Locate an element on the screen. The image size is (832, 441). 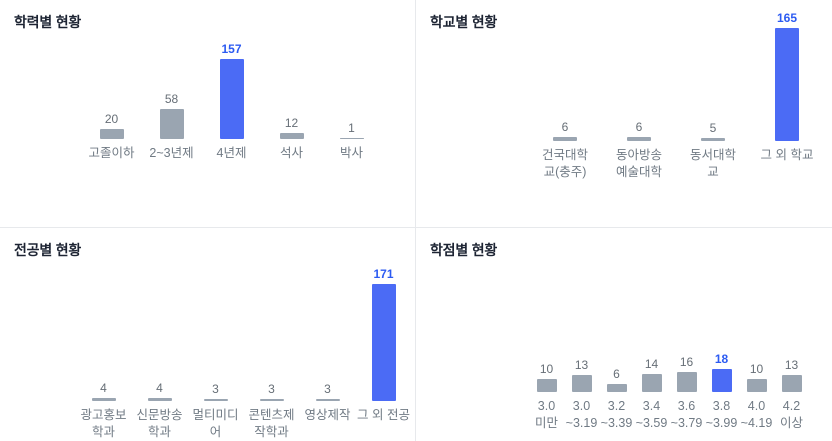
category-label: 3.8 ~3.99 is located at coordinates (721, 414).